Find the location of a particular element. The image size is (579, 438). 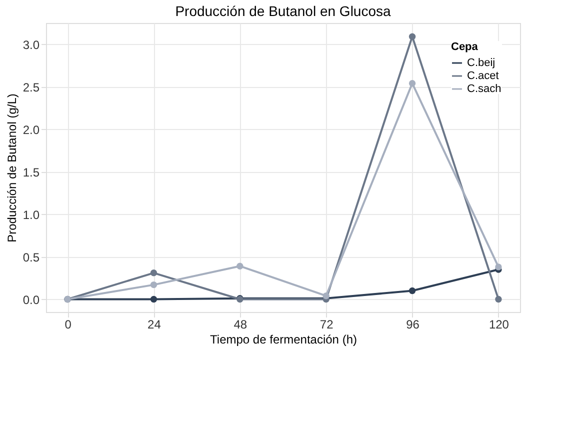

x-tick-label: 120 is located at coordinates (499, 325).